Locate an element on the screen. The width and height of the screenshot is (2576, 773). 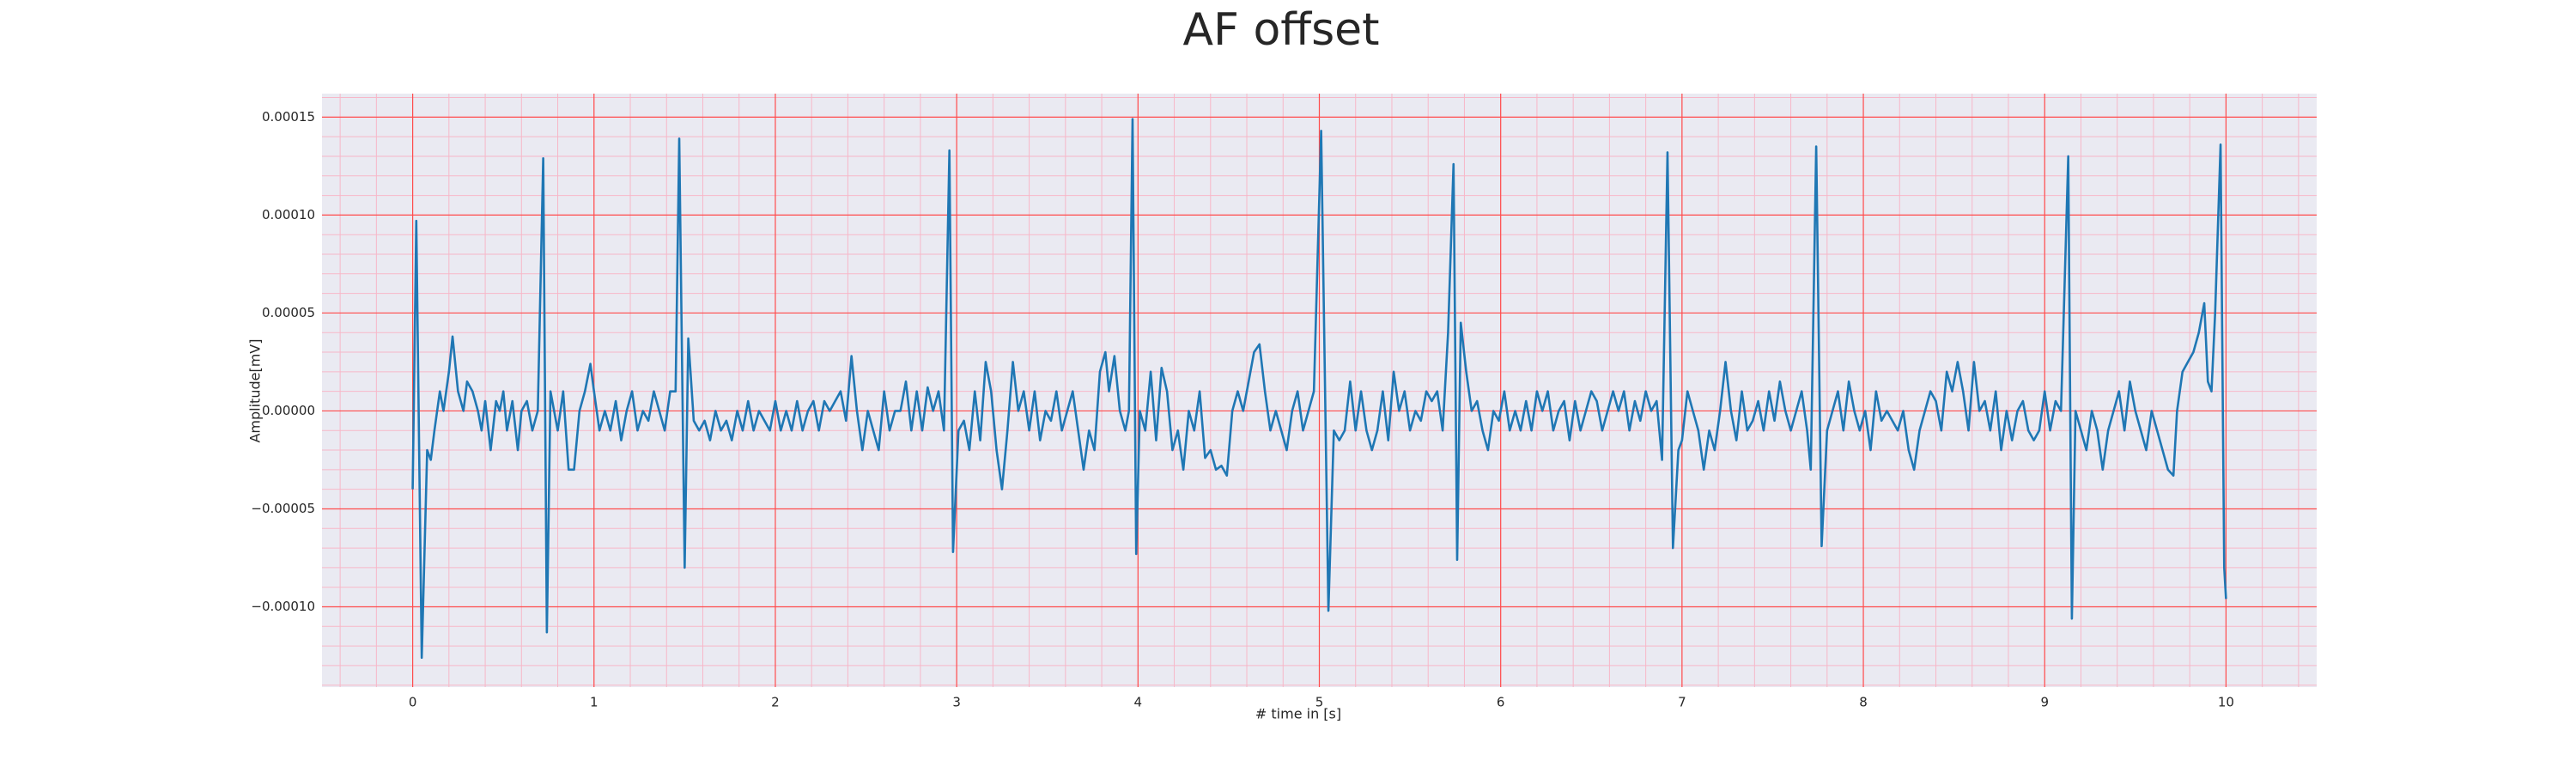
x-tick-label: 7 is located at coordinates (1682, 702).